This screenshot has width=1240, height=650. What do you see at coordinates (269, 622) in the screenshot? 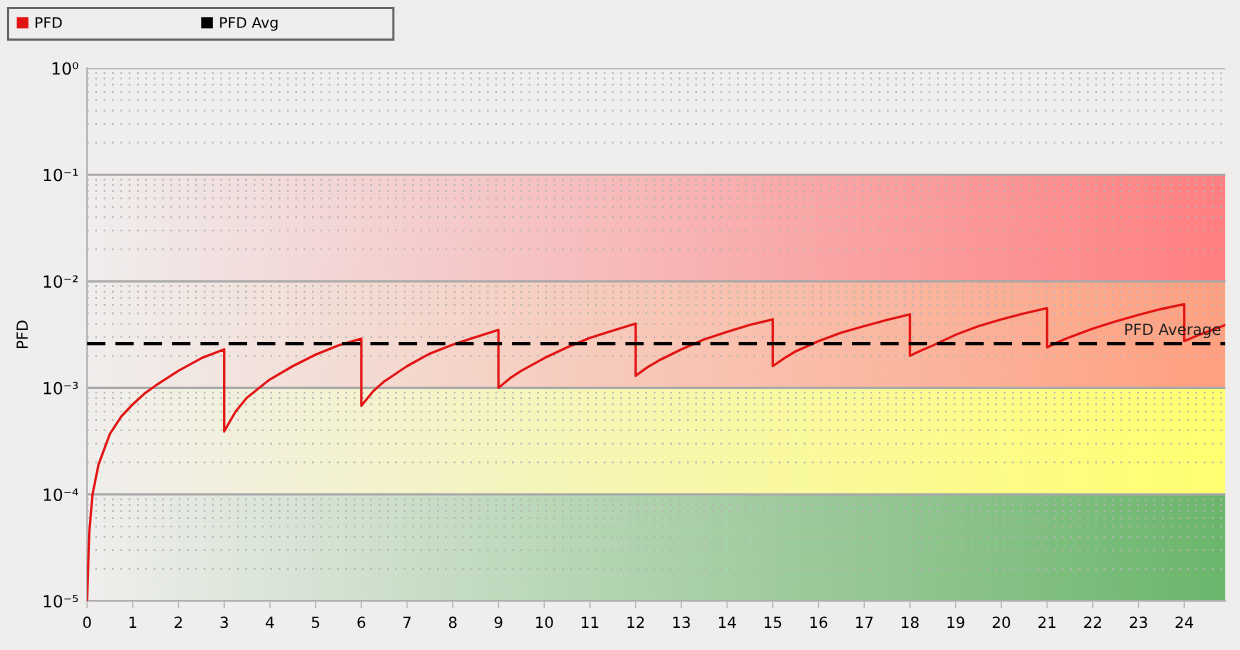
I see `x-tick-label: 4` at bounding box center [269, 622].